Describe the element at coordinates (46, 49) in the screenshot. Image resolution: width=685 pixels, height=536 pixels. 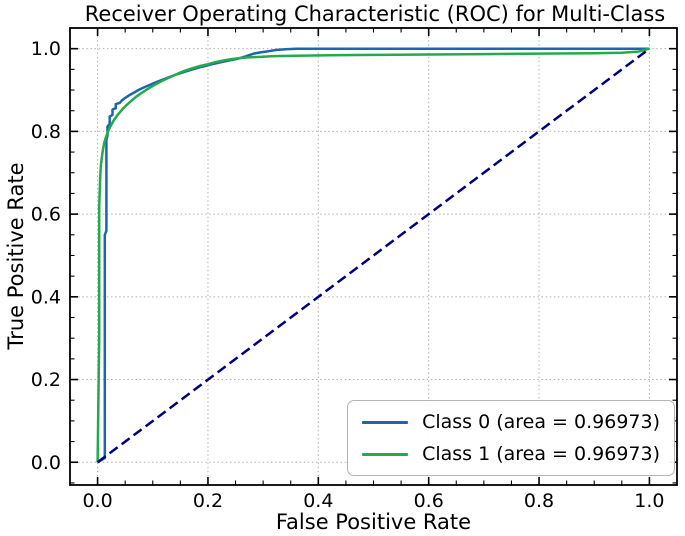
I see `y-tick-label: 1.0` at that location.